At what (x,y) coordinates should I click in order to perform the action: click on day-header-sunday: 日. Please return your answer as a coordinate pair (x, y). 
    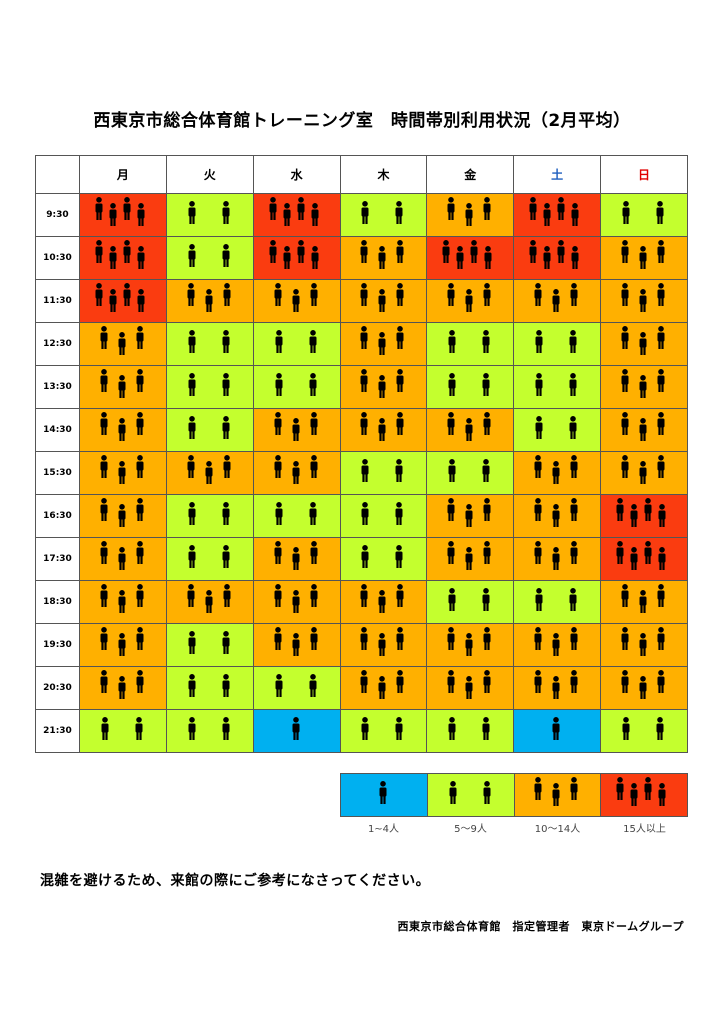
    Looking at the image, I should click on (644, 174).